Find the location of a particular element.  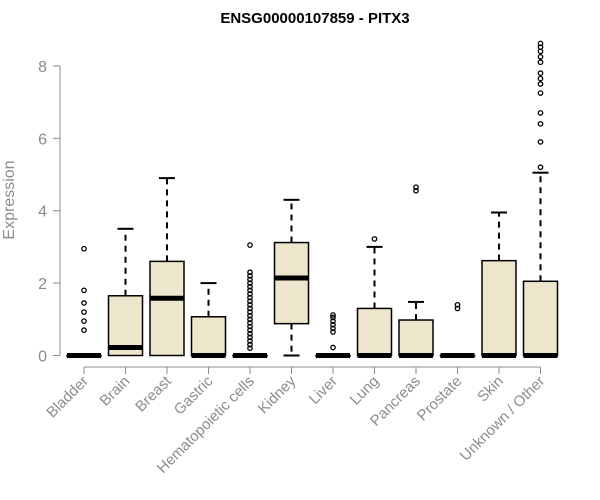

y-tick-label: 2 is located at coordinates (42, 284).